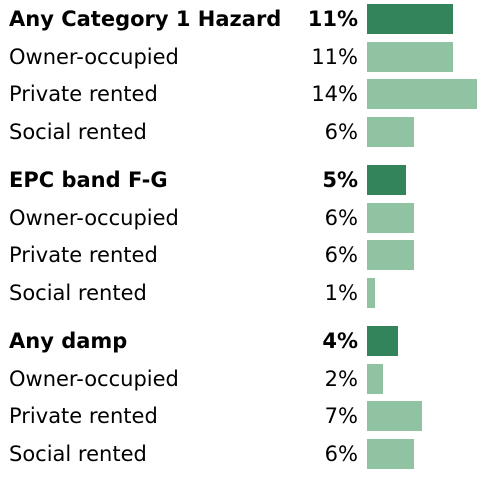 Image resolution: width=486 pixels, height=486 pixels. Describe the element at coordinates (243, 180) in the screenshot. I see `group-header-row: EPC band F-G 5%` at that location.